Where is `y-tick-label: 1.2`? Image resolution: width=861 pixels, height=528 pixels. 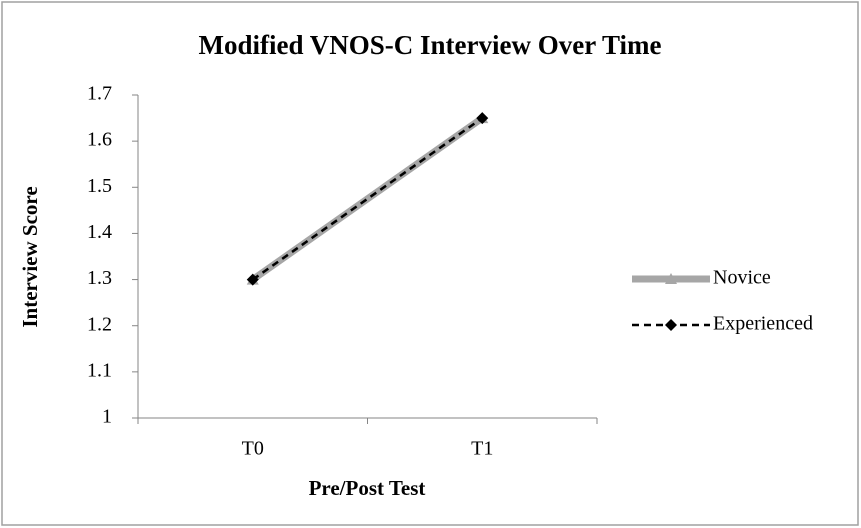 y-tick-label: 1.2 is located at coordinates (99, 324).